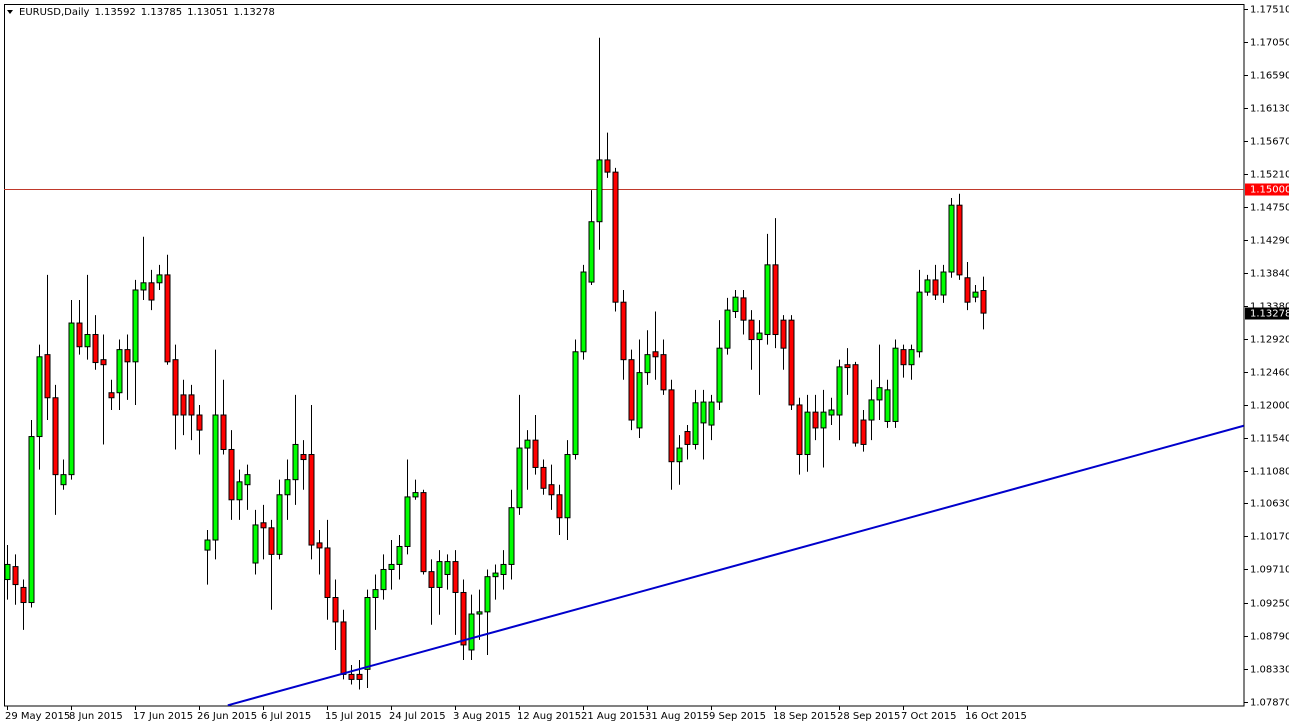  I want to click on y-tick-label: 1.13380, so click(1269, 307).